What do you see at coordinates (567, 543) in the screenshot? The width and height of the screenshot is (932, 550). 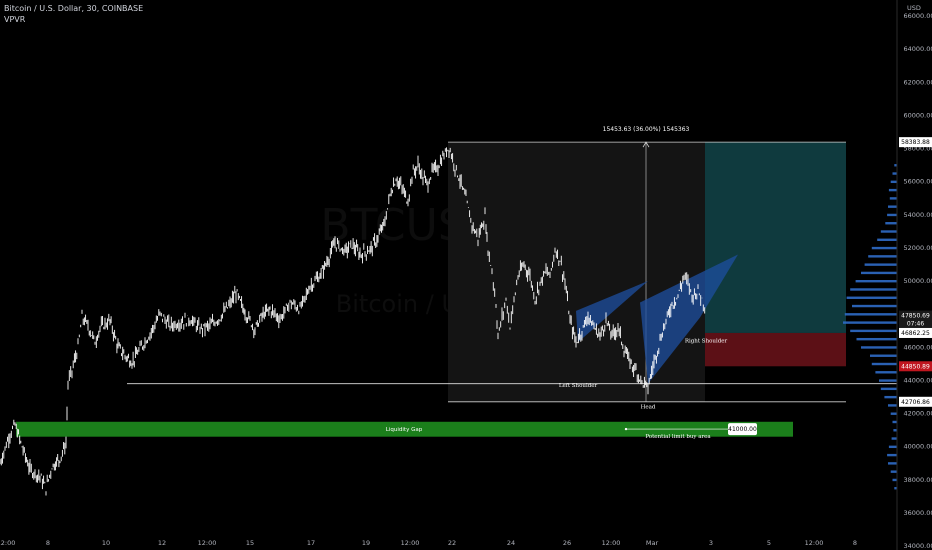 I see `x-tick-label: 26` at bounding box center [567, 543].